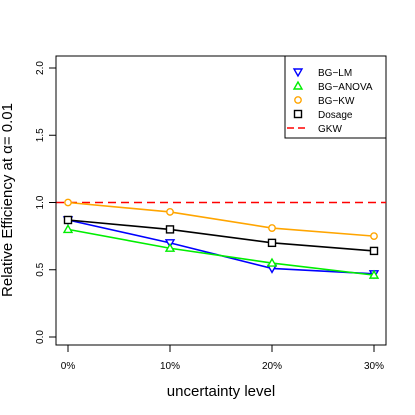  What do you see at coordinates (374, 366) in the screenshot?
I see `x-tick-label: 30%` at bounding box center [374, 366].